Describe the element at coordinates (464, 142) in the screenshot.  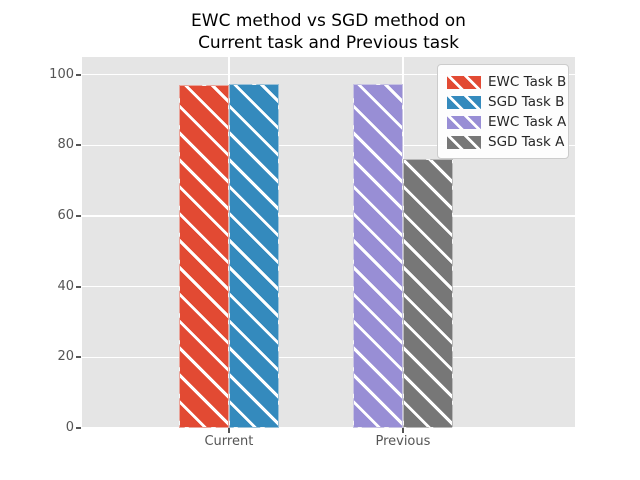
I see `legend-swatch-sgd-task-a` at that location.